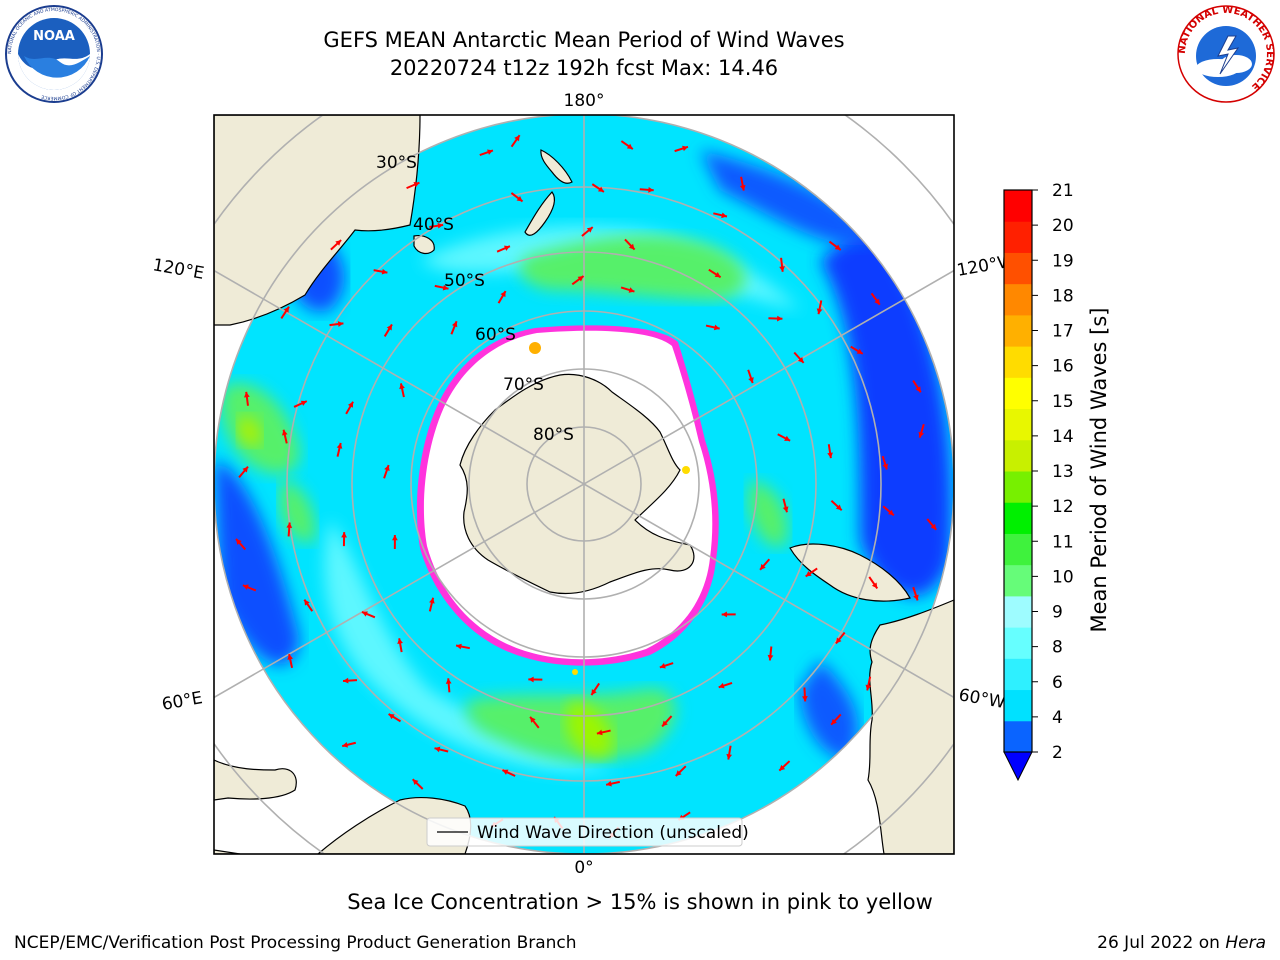 Image resolution: width=1280 pixels, height=960 pixels. What do you see at coordinates (583, 868) in the screenshot?
I see `lon-label-bottom: 0°` at bounding box center [583, 868].